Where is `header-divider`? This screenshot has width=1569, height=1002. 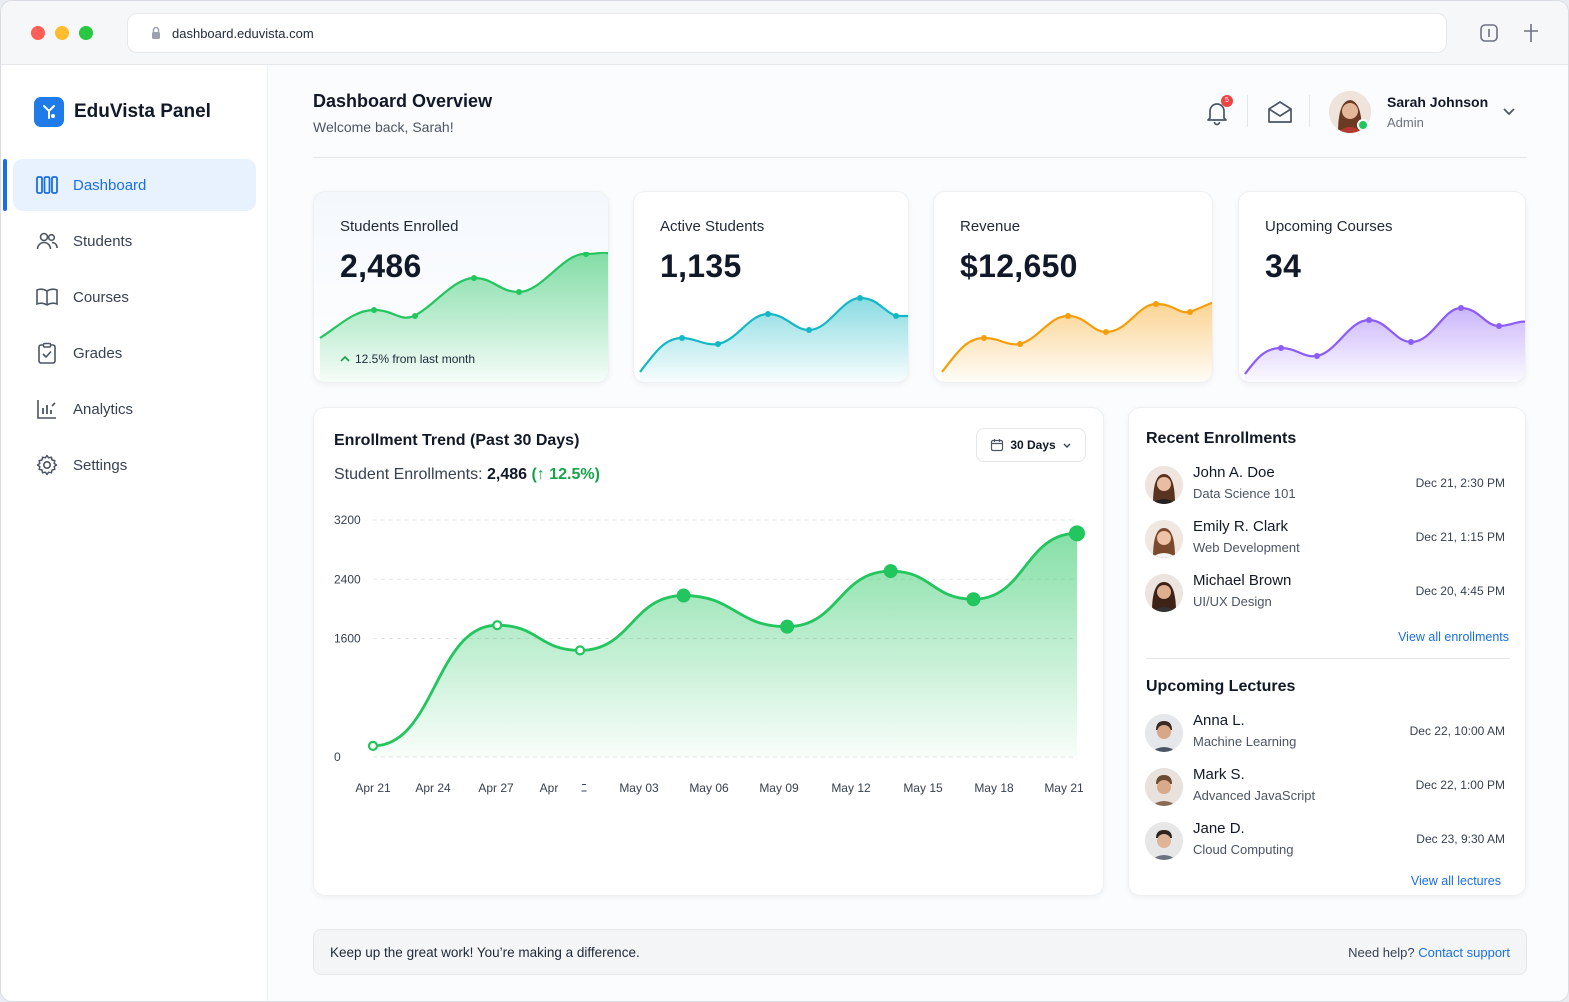 header-divider is located at coordinates (920, 157).